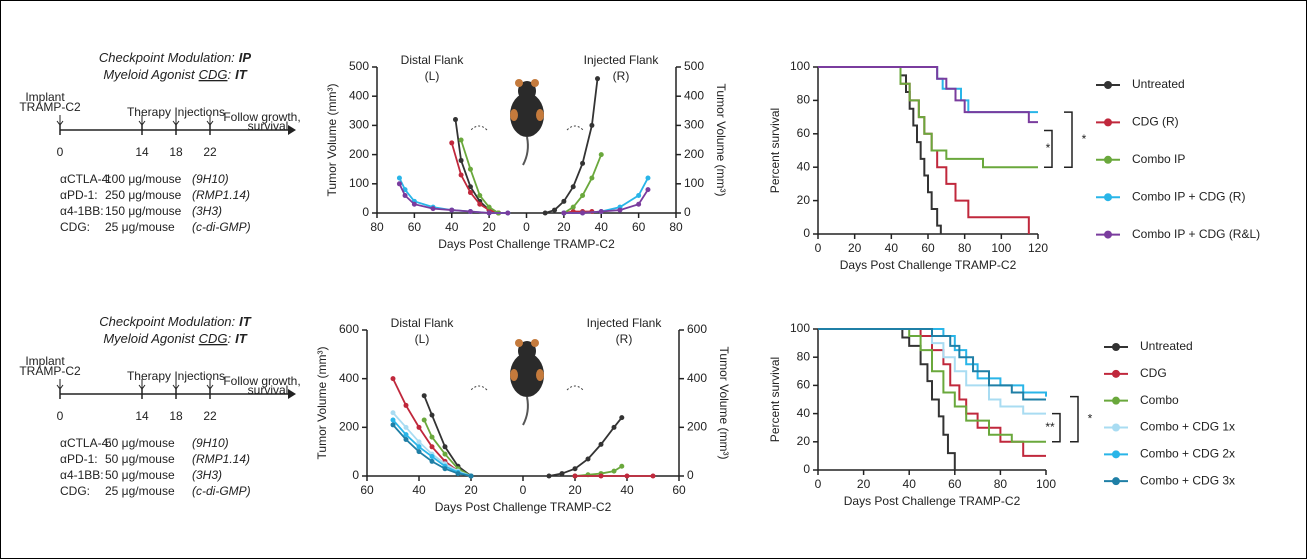  I want to click on dose-clone: (RMP1.14), so click(221, 459).